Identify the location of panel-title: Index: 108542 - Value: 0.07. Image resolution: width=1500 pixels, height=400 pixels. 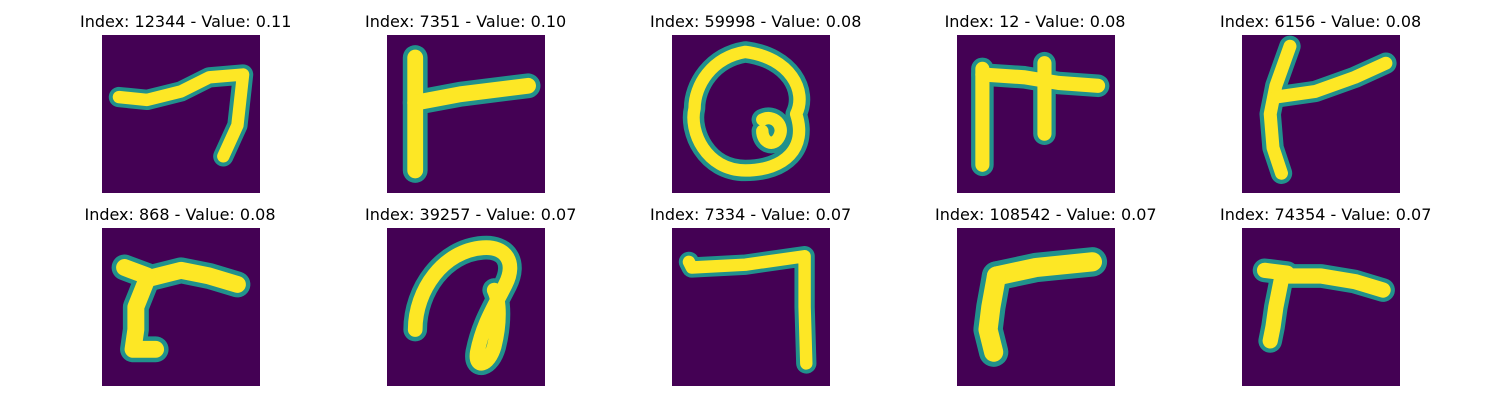
(1046, 214).